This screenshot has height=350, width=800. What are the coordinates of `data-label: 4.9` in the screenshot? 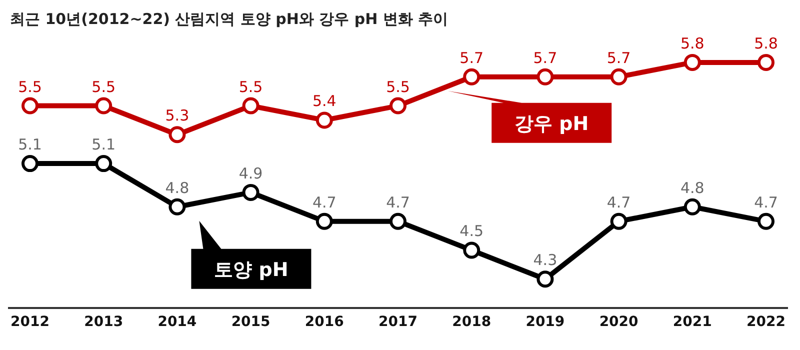 It's located at (250, 173).